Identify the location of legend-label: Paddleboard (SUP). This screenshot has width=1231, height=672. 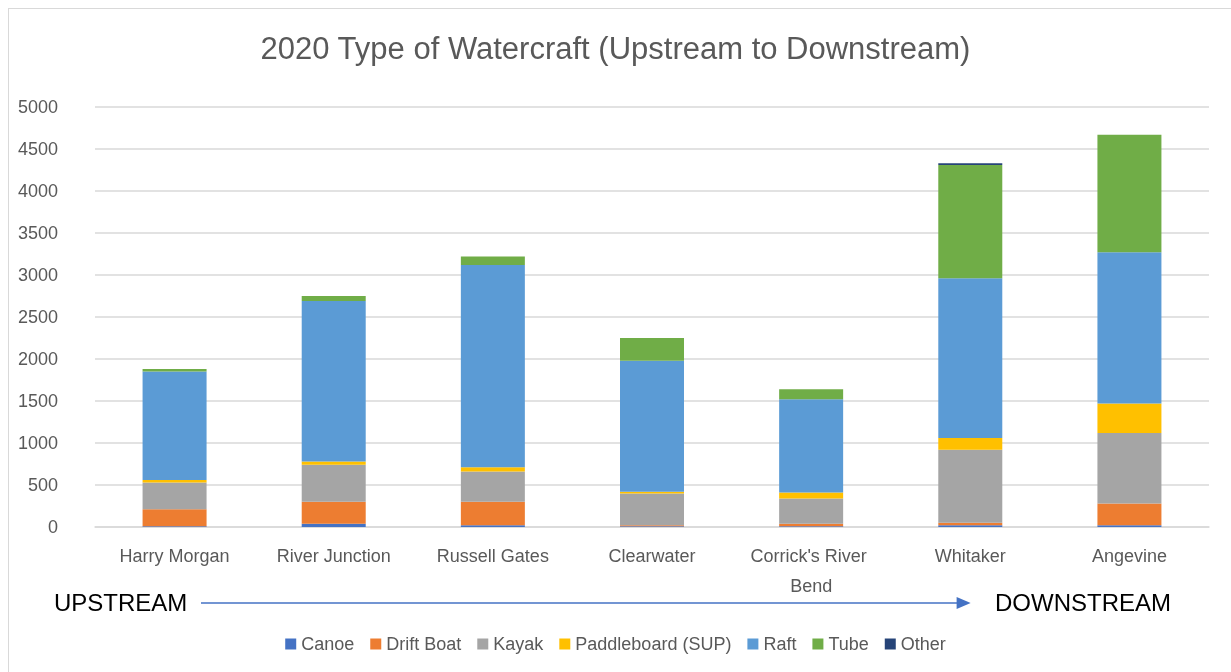
(653, 644).